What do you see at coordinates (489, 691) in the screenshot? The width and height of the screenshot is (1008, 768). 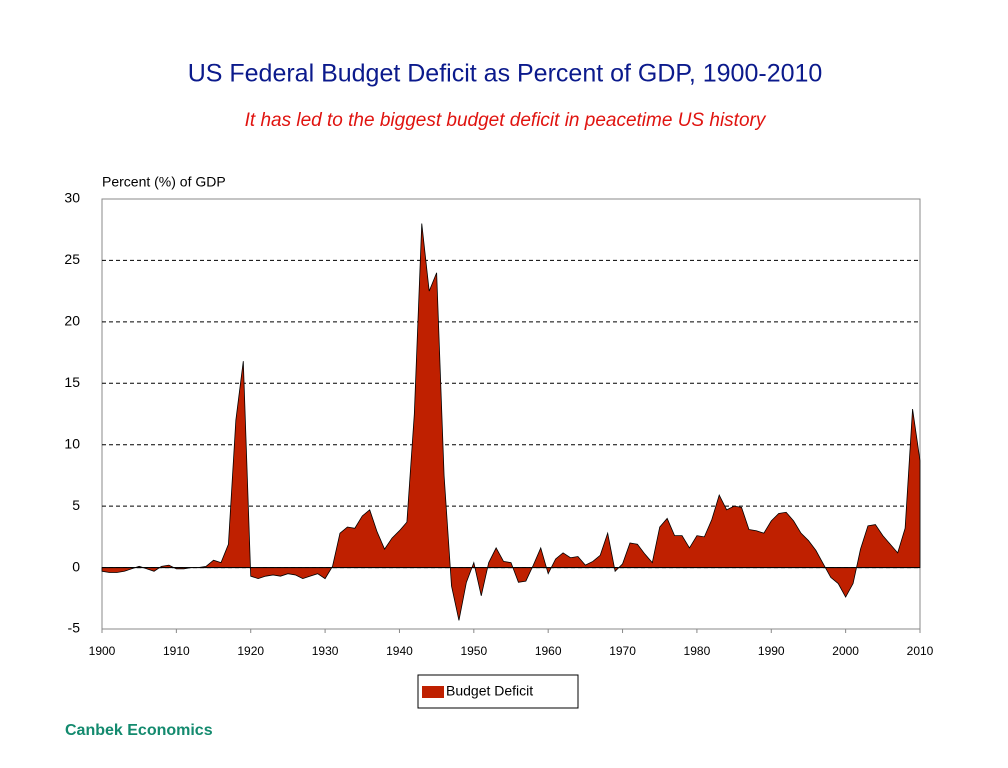 I see `legend-label: Budget Deficit` at bounding box center [489, 691].